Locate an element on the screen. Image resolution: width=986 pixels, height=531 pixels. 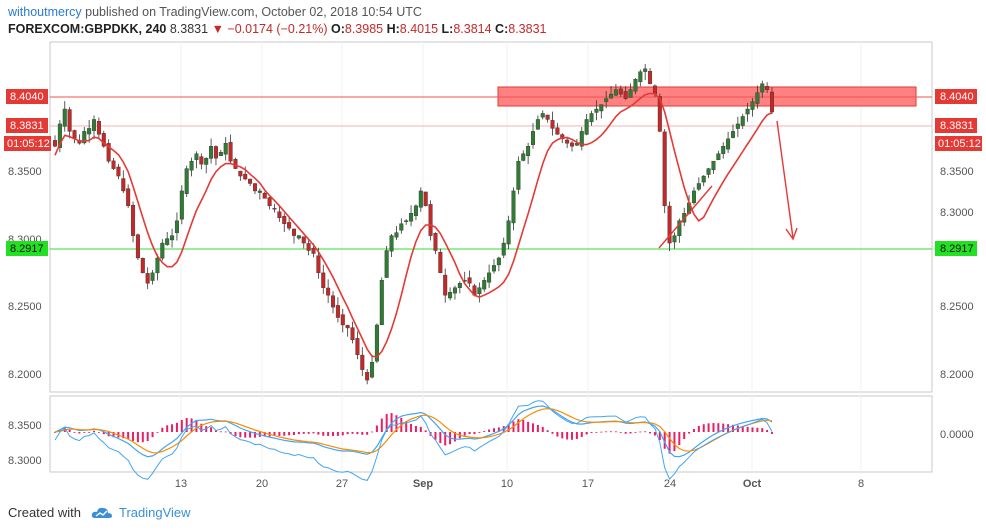
low-value: 8.3814 is located at coordinates (472, 29).